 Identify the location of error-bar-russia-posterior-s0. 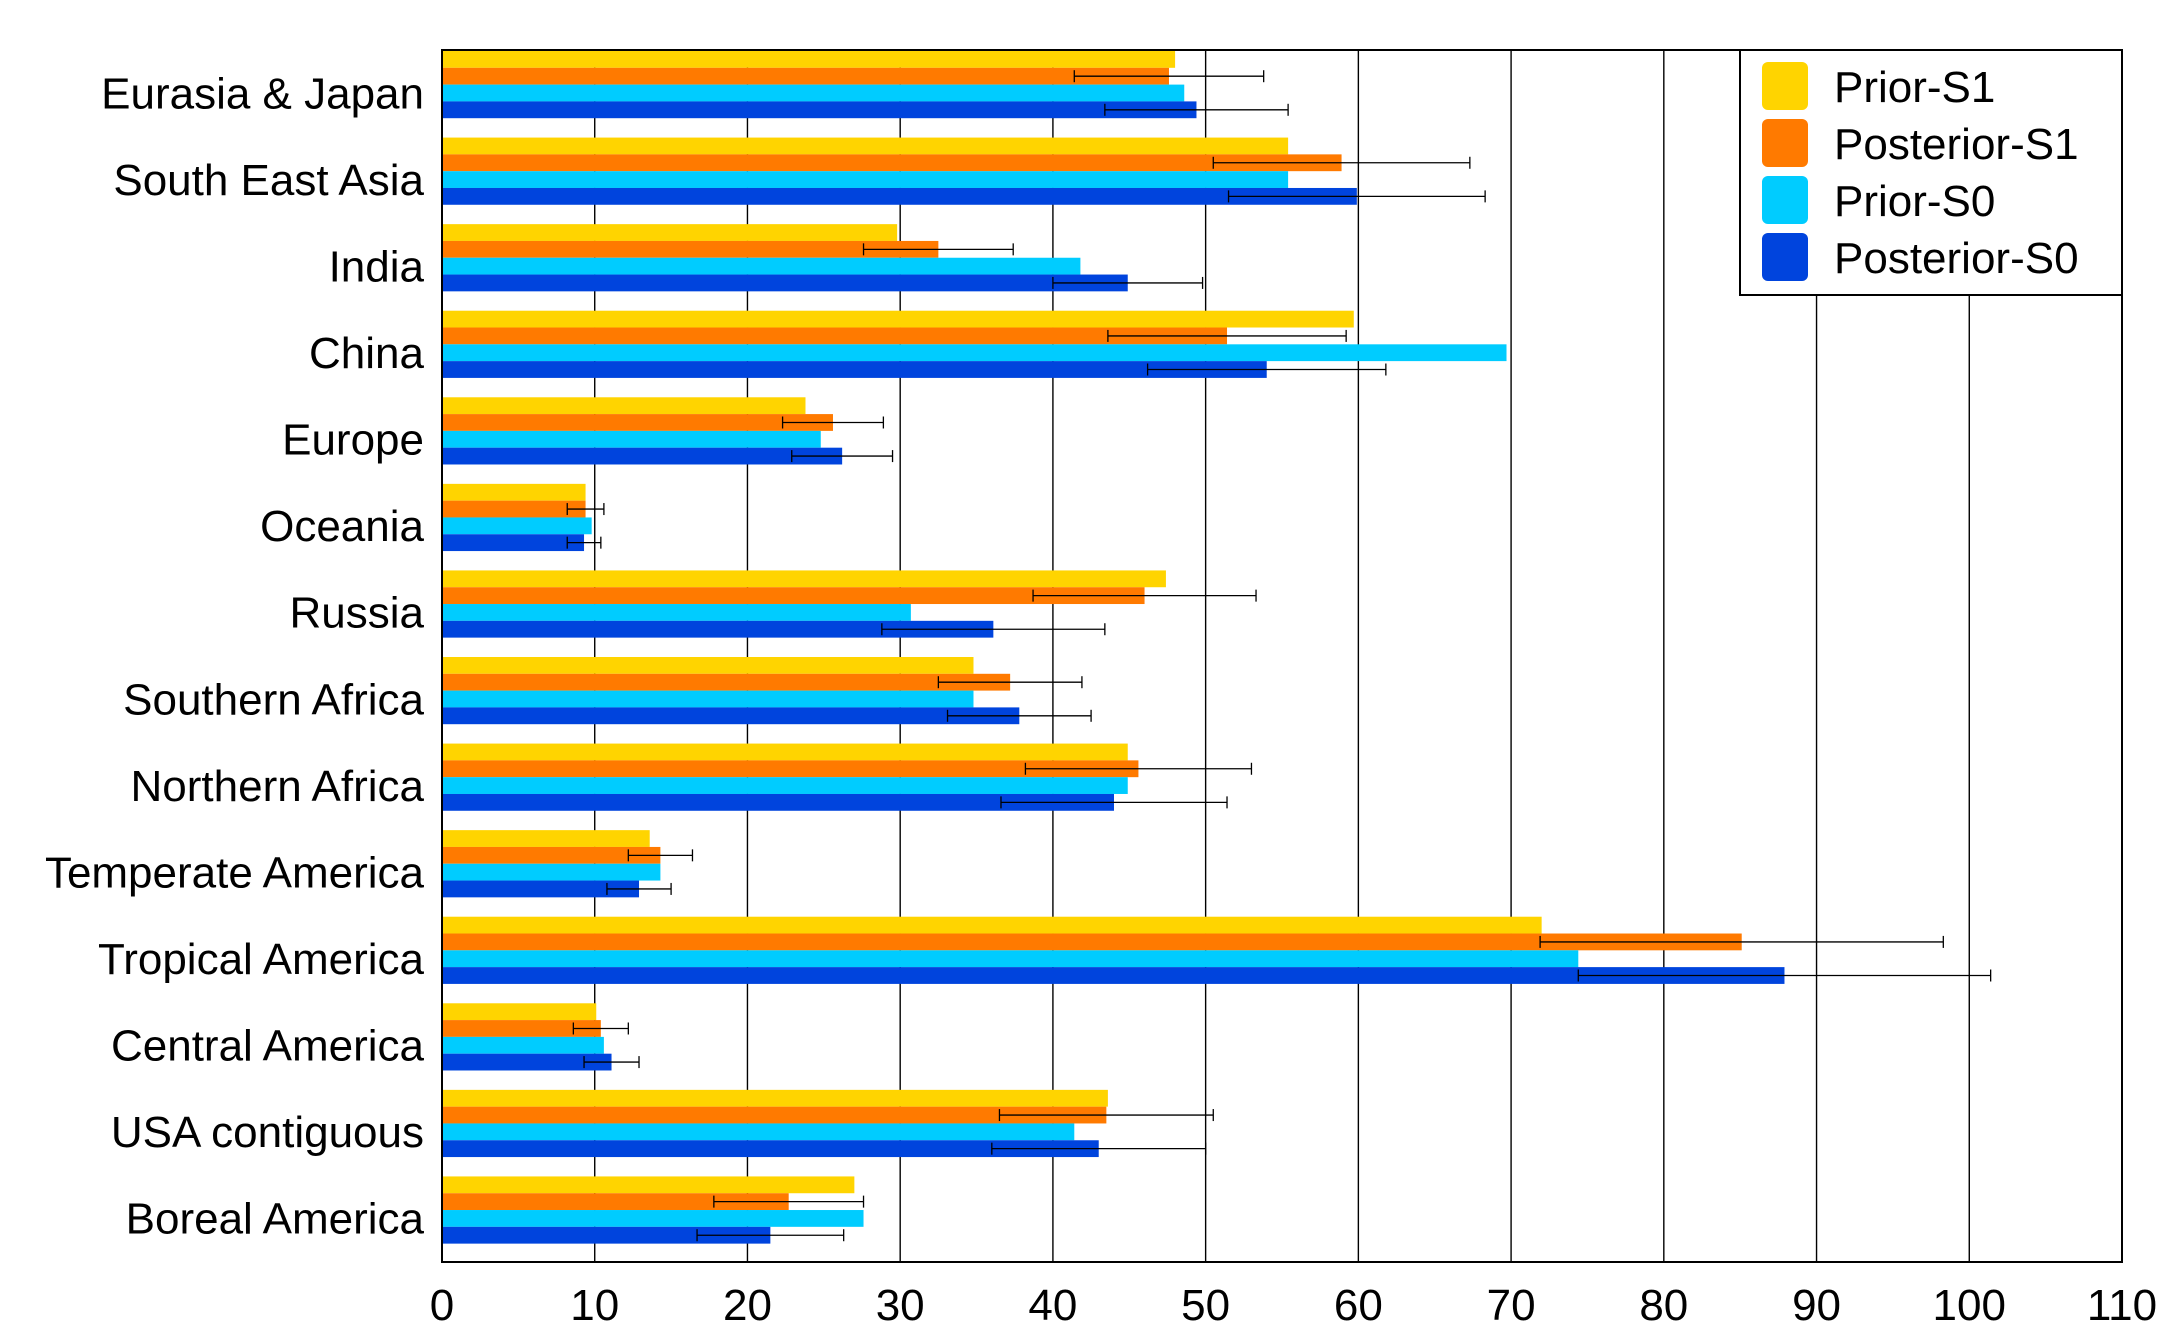
(993, 629).